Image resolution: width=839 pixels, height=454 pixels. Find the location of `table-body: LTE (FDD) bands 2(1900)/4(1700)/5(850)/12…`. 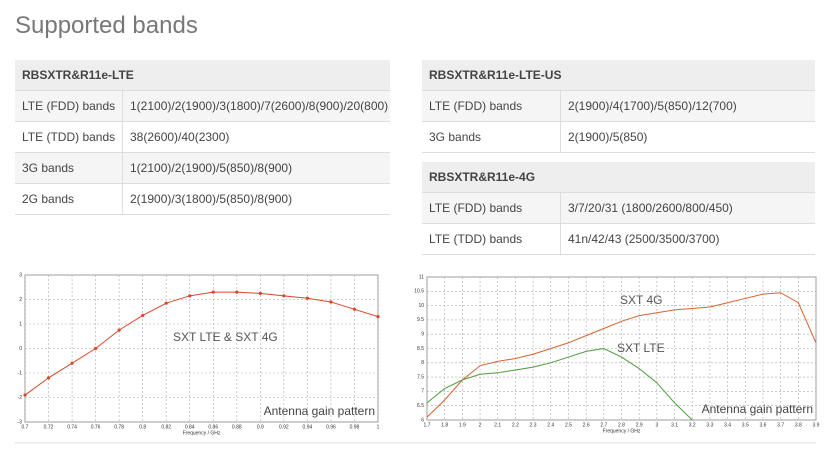

table-body: LTE (FDD) bands 2(1900)/4(1700)/5(850)/12… is located at coordinates (618, 122).